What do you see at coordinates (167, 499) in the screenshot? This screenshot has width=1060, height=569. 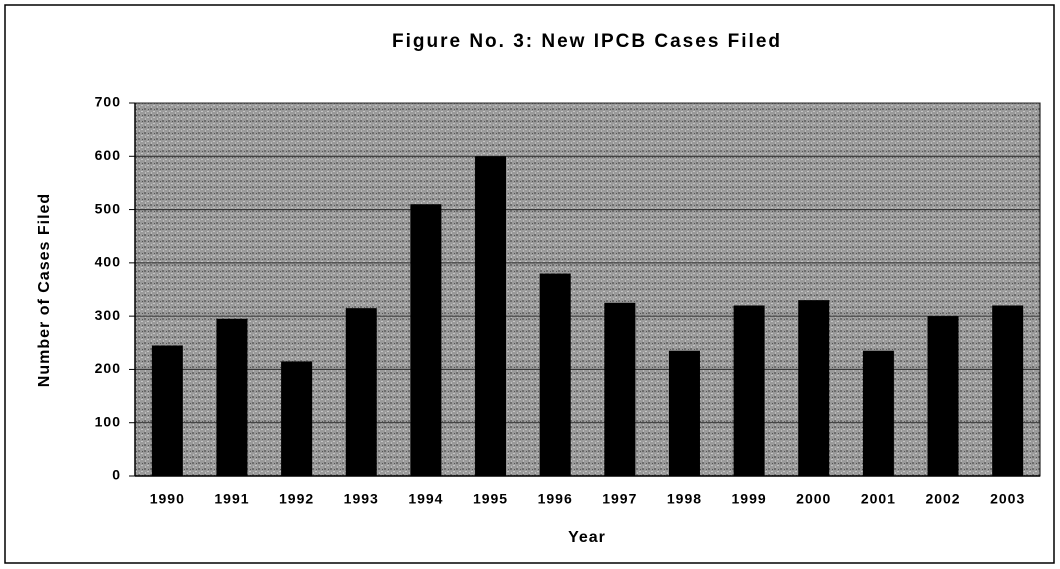 I see `x-tick-label: 1990` at bounding box center [167, 499].